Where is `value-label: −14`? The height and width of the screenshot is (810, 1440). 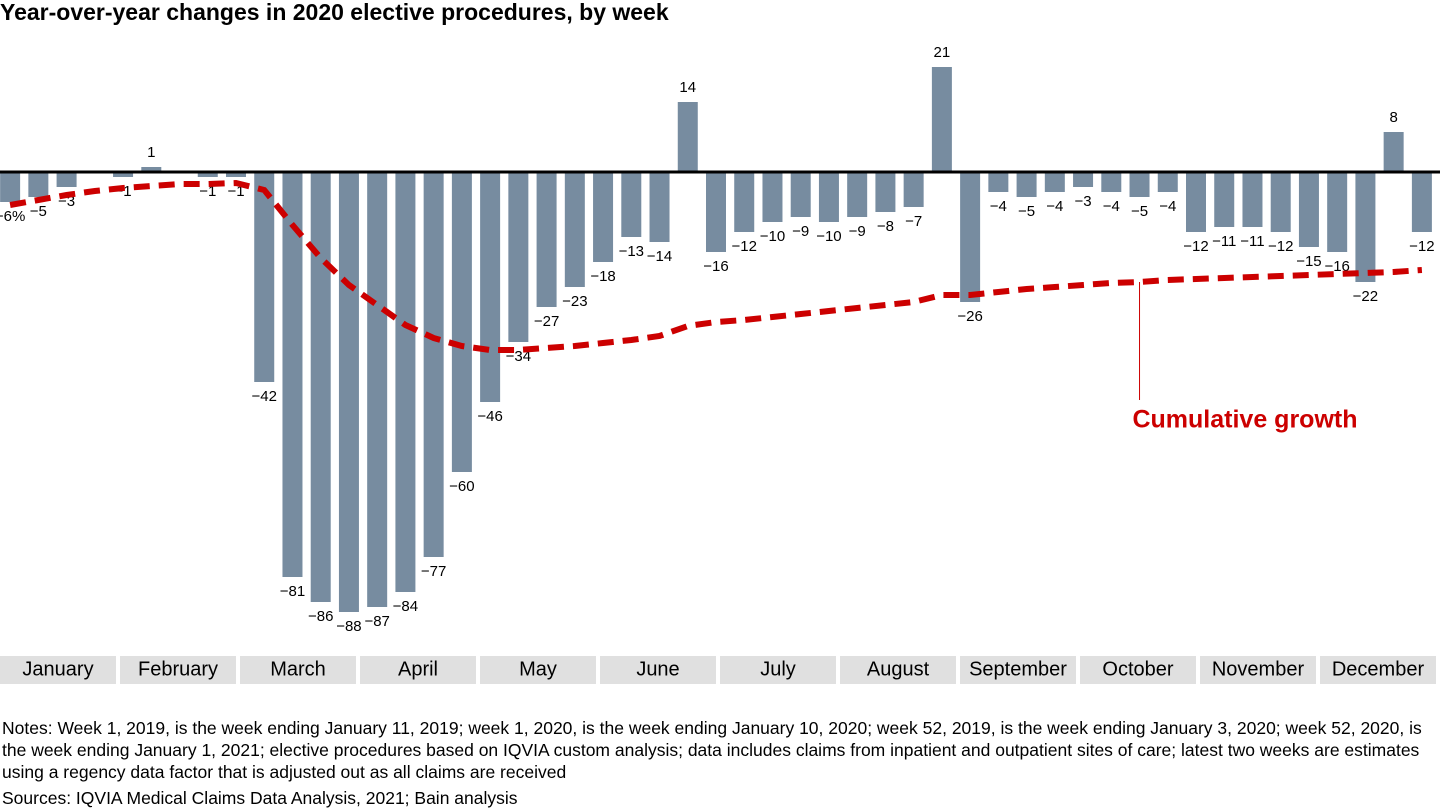 value-label: −14 is located at coordinates (659, 256).